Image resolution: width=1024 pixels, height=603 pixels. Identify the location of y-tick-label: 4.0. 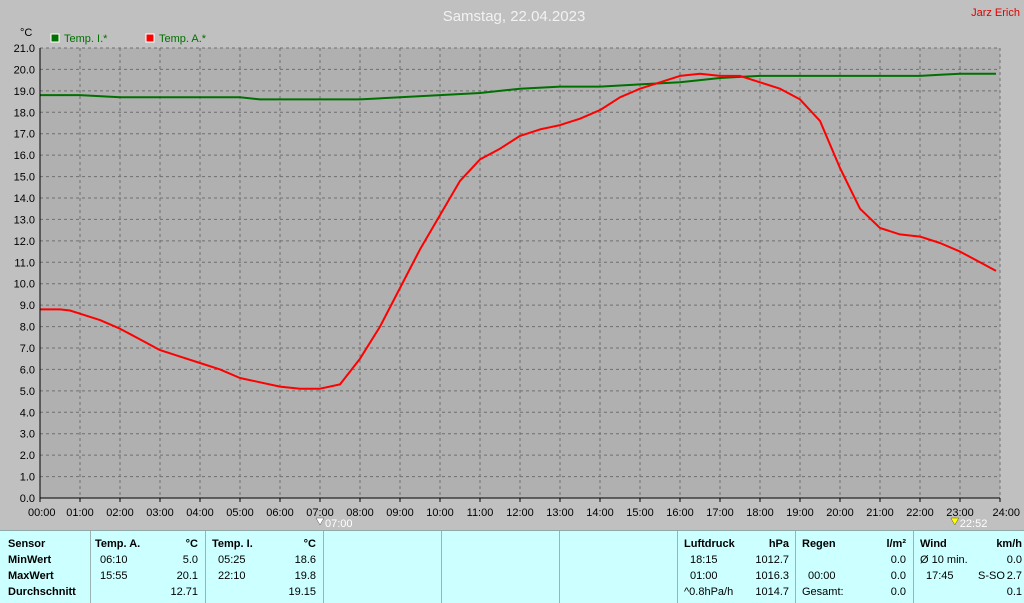
(27, 413).